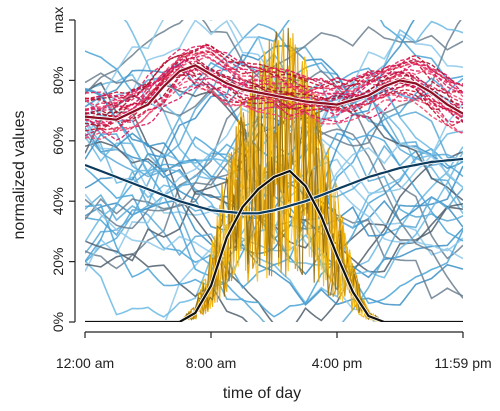  Describe the element at coordinates (337, 363) in the screenshot. I see `x-tick-label: 4:00 pm` at that location.